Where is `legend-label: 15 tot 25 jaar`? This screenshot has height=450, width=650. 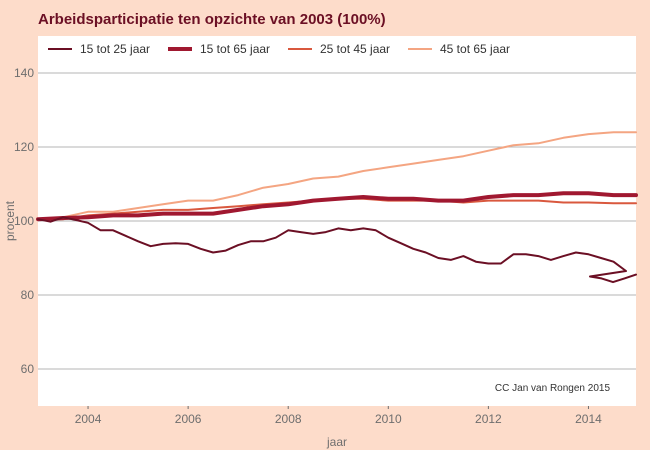 legend-label: 15 tot 25 jaar is located at coordinates (115, 49).